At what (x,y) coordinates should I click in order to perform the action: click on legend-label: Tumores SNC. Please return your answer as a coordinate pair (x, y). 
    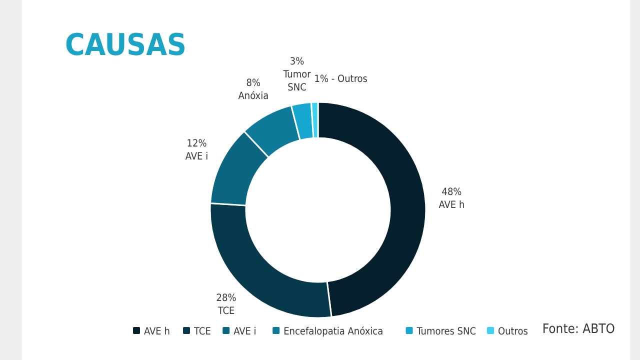
    Looking at the image, I should click on (446, 332).